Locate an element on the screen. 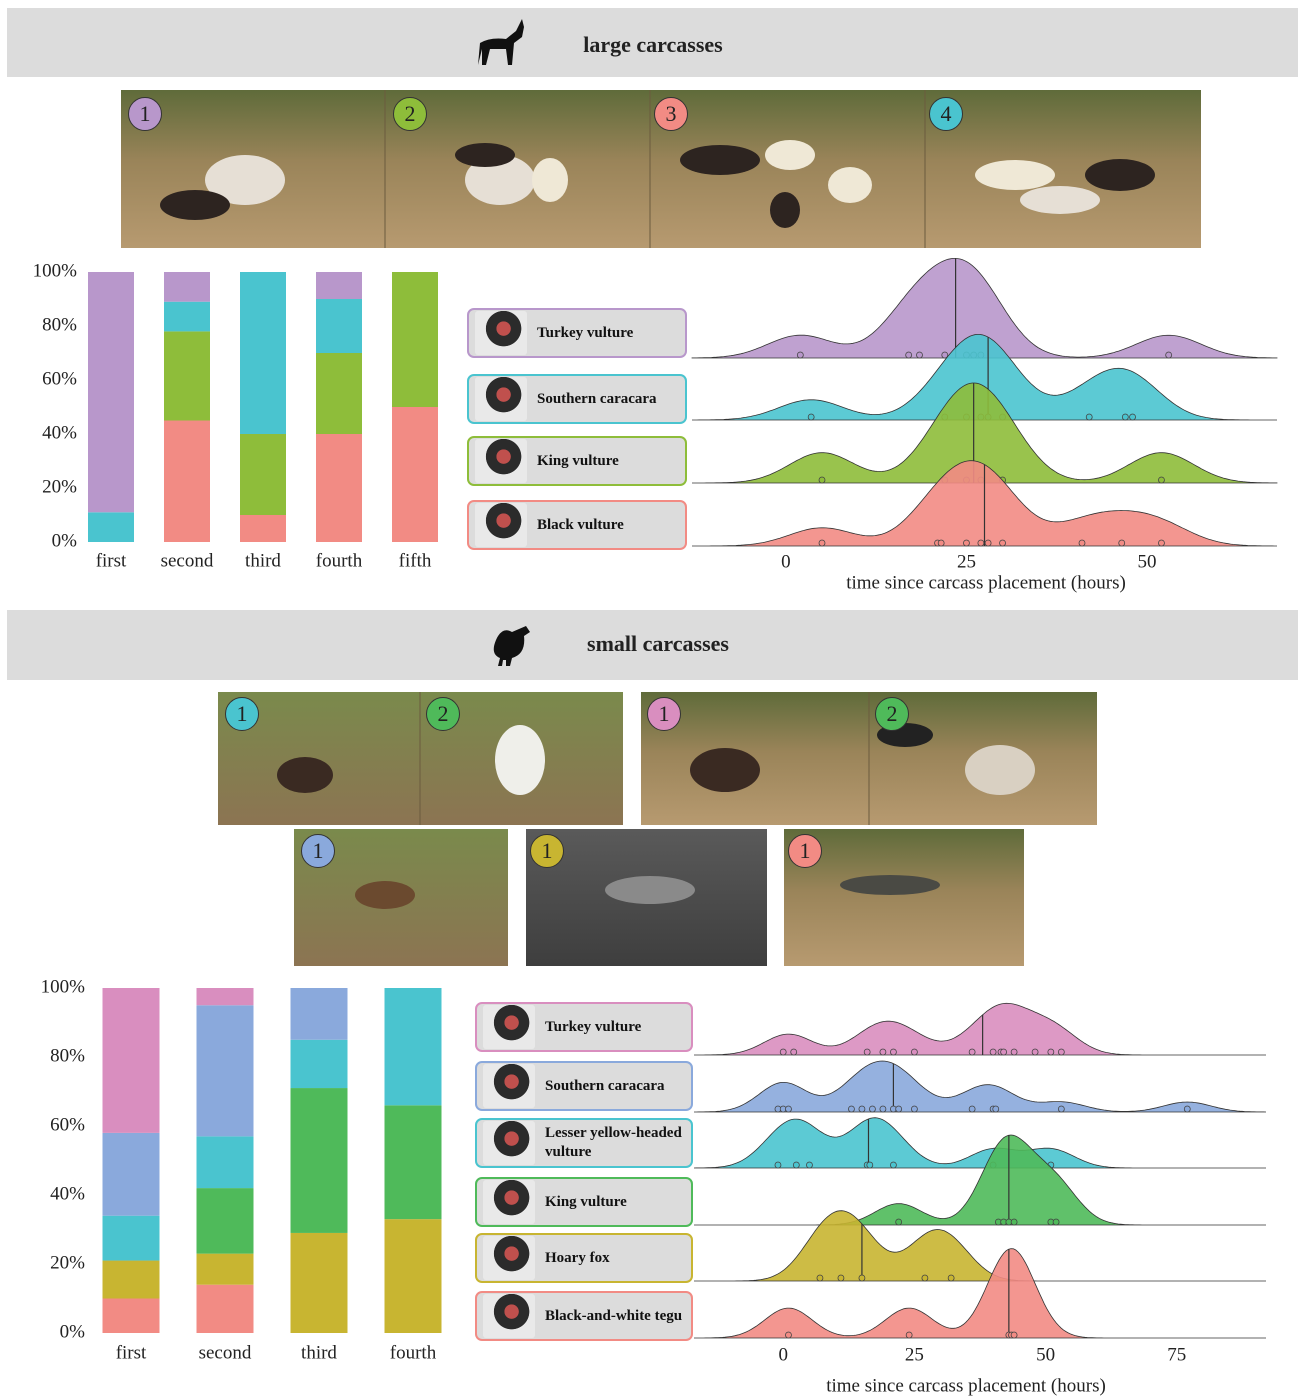 The image size is (1298, 1398). y-tick-label: 80% is located at coordinates (67, 1055).